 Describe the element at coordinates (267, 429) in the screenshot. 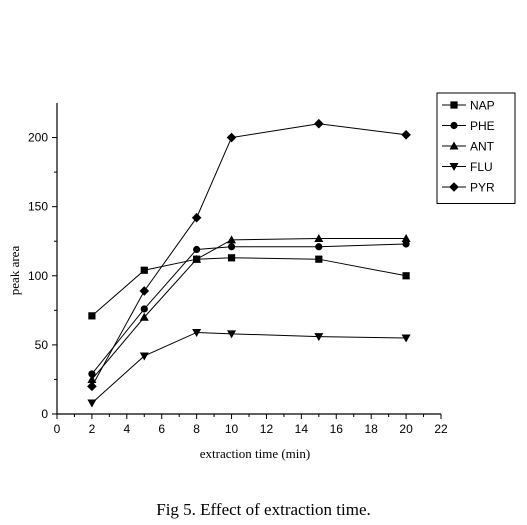

I see `x-tick-label: 12` at that location.